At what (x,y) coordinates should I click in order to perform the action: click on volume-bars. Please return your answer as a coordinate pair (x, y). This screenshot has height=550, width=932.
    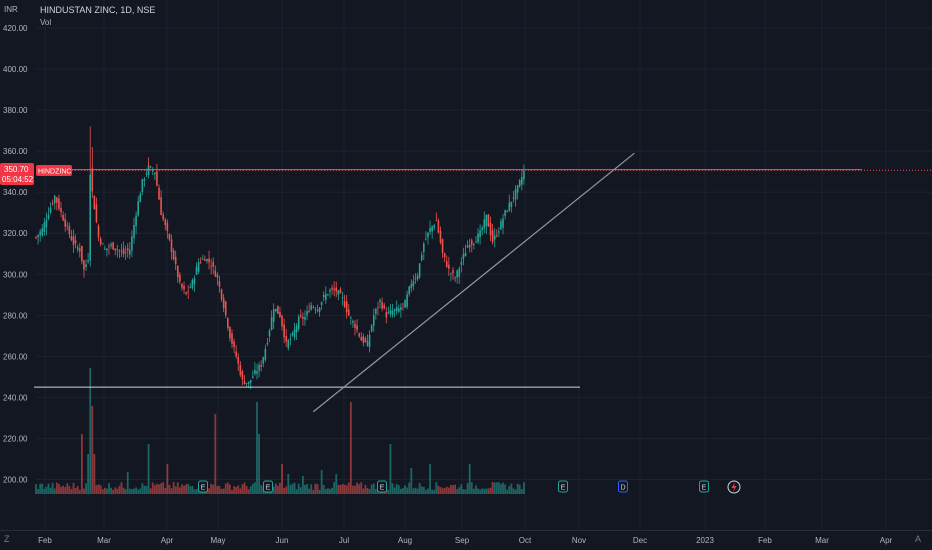
    Looking at the image, I should click on (280, 431).